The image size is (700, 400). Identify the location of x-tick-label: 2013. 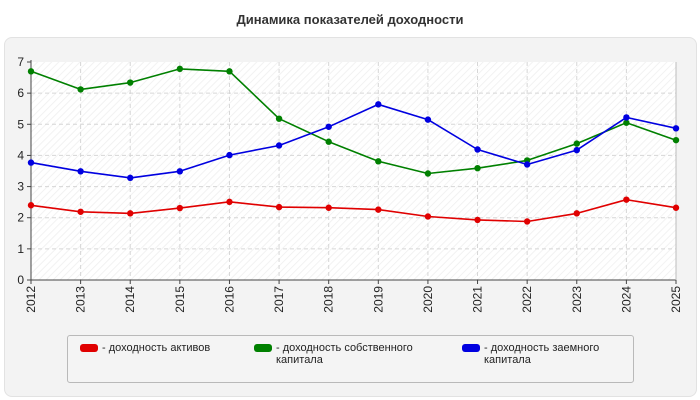
(81, 299).